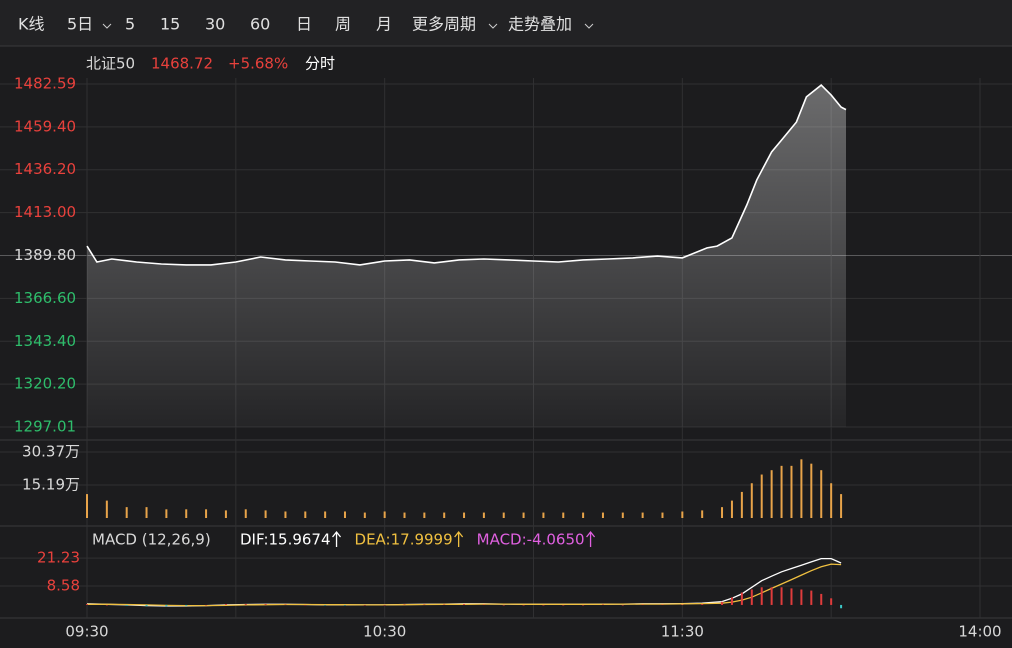 This screenshot has height=648, width=1012. Describe the element at coordinates (258, 64) in the screenshot. I see `change-percent: +5.68%` at that location.